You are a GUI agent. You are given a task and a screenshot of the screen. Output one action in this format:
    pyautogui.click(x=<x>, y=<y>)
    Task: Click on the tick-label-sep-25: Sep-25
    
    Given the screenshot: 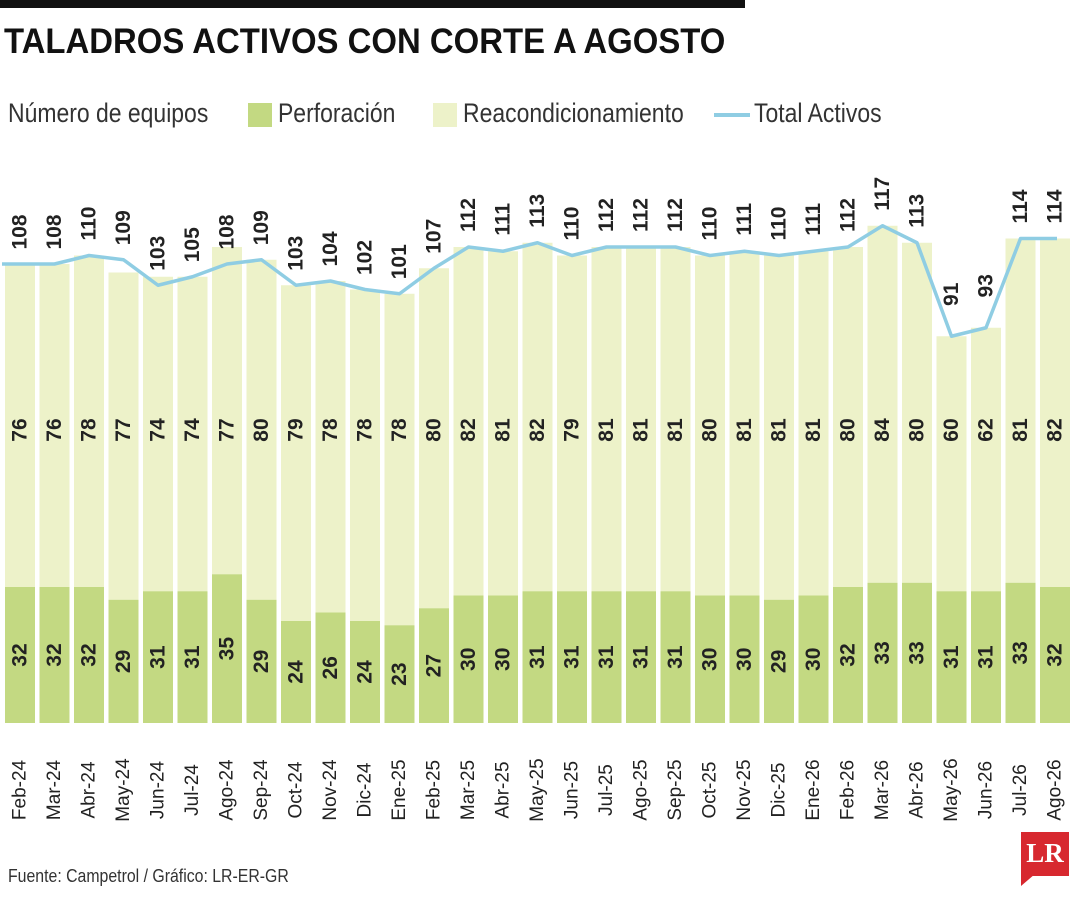 What is the action you would take?
    pyautogui.click(x=675, y=789)
    